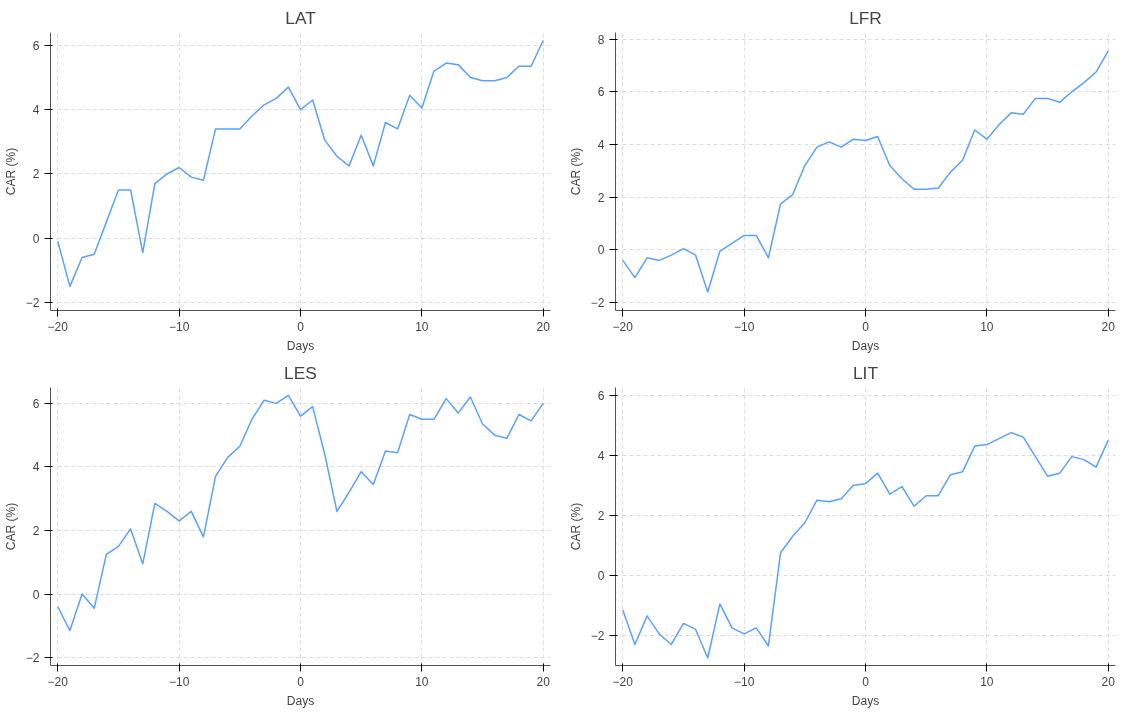  What do you see at coordinates (300, 372) in the screenshot?
I see `chart-title: LES` at bounding box center [300, 372].